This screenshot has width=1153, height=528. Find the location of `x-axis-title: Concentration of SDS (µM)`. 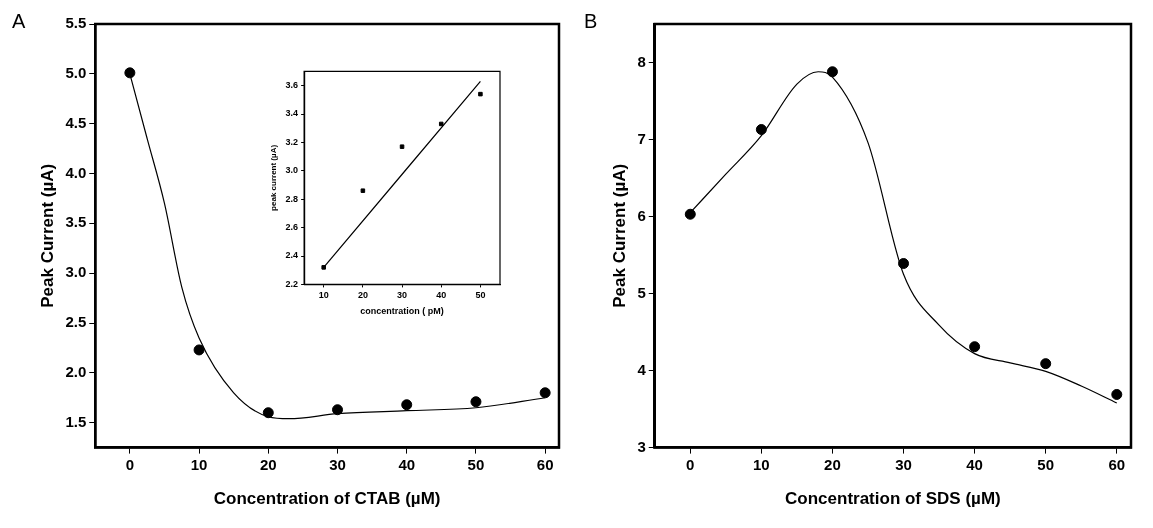

x-axis-title: Concentration of SDS (µM) is located at coordinates (893, 499).